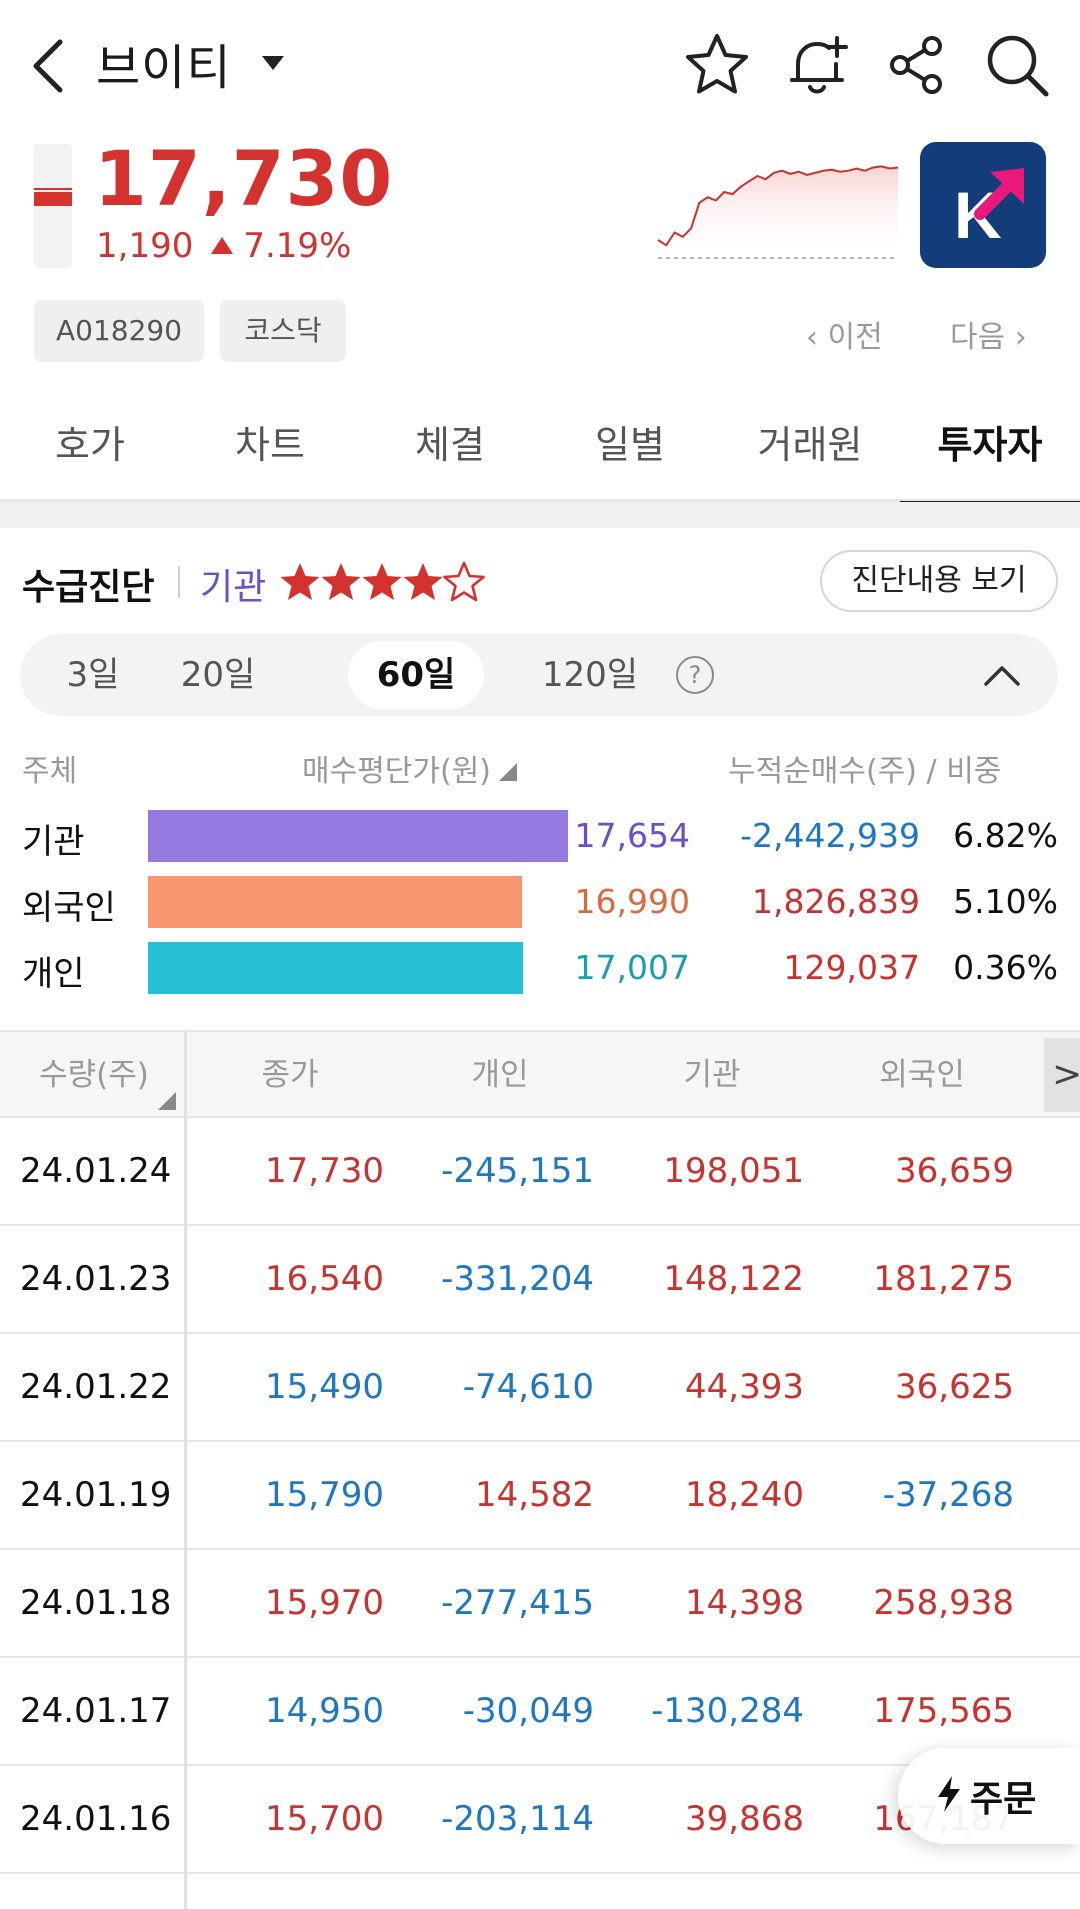  I want to click on divider, so click(179, 582).